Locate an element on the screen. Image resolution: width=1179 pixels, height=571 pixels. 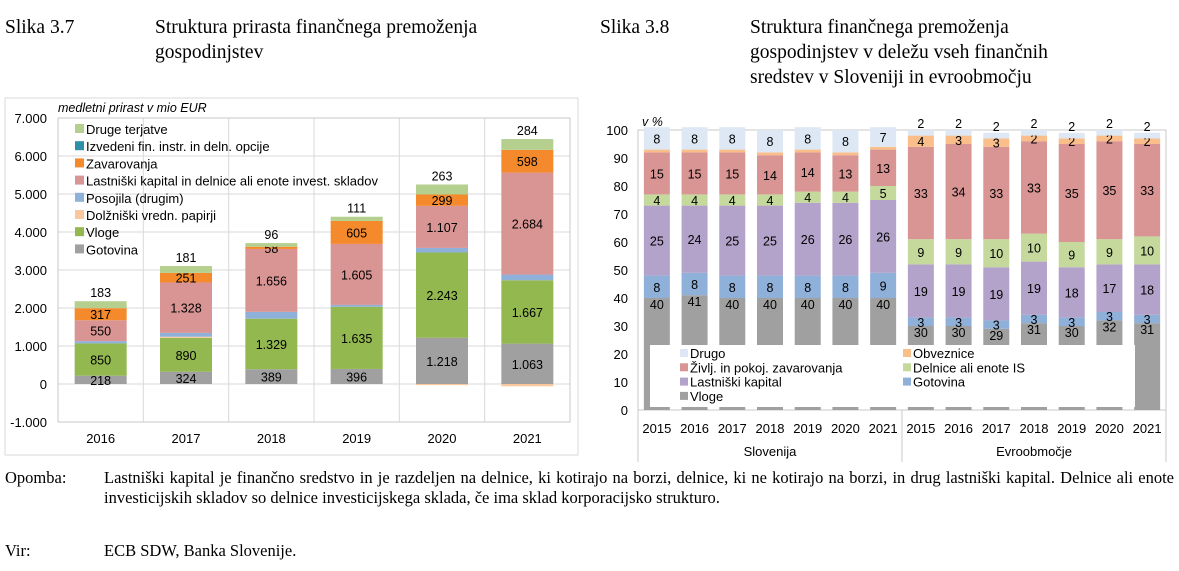
data-label: 1.218 is located at coordinates (441, 362).